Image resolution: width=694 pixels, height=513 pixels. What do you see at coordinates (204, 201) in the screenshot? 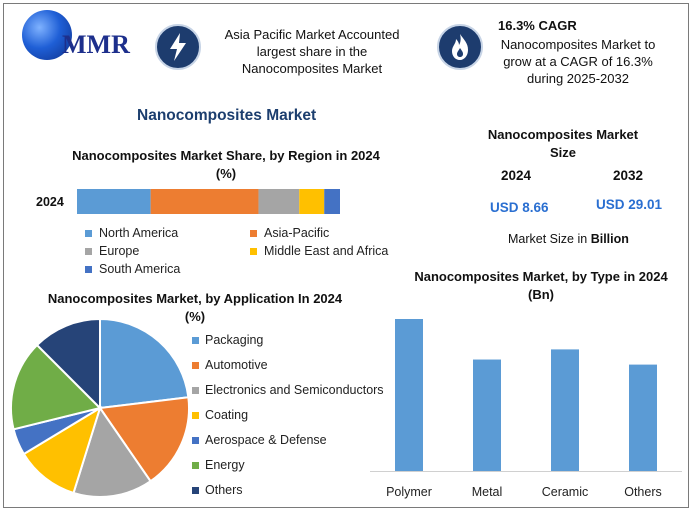
I see `region-segment-asia-pacific` at bounding box center [204, 201].